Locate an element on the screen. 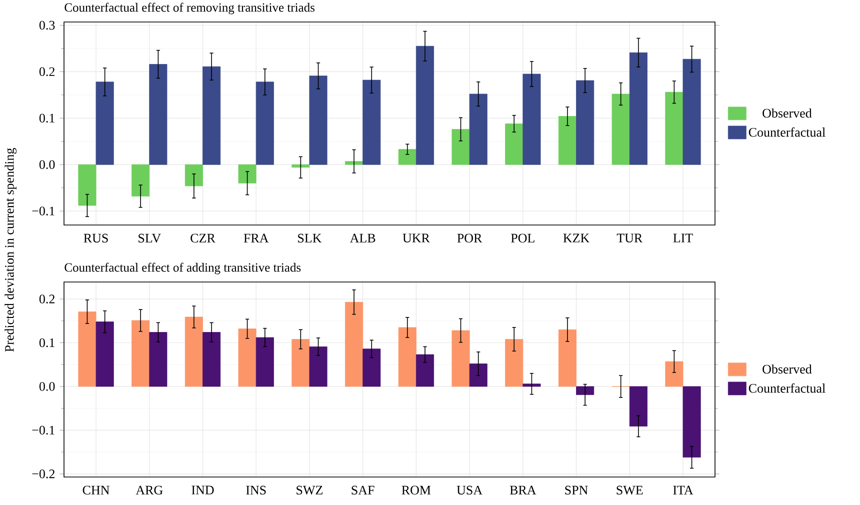  x-tick-label: ARG is located at coordinates (149, 490).